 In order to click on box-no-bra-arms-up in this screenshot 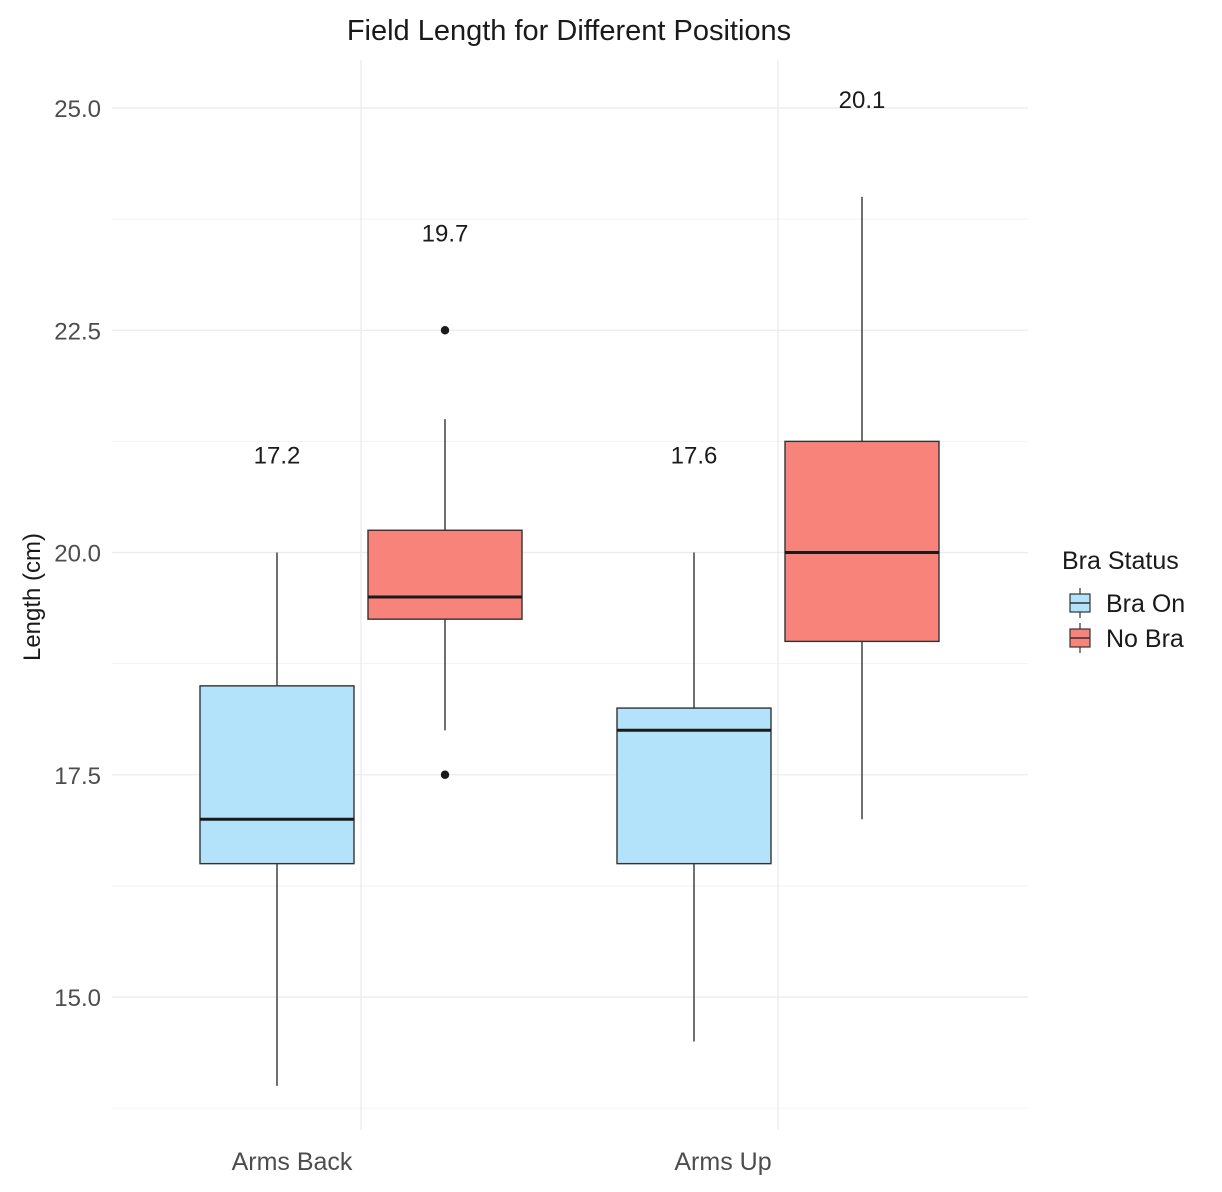, I will do `click(862, 508)`.